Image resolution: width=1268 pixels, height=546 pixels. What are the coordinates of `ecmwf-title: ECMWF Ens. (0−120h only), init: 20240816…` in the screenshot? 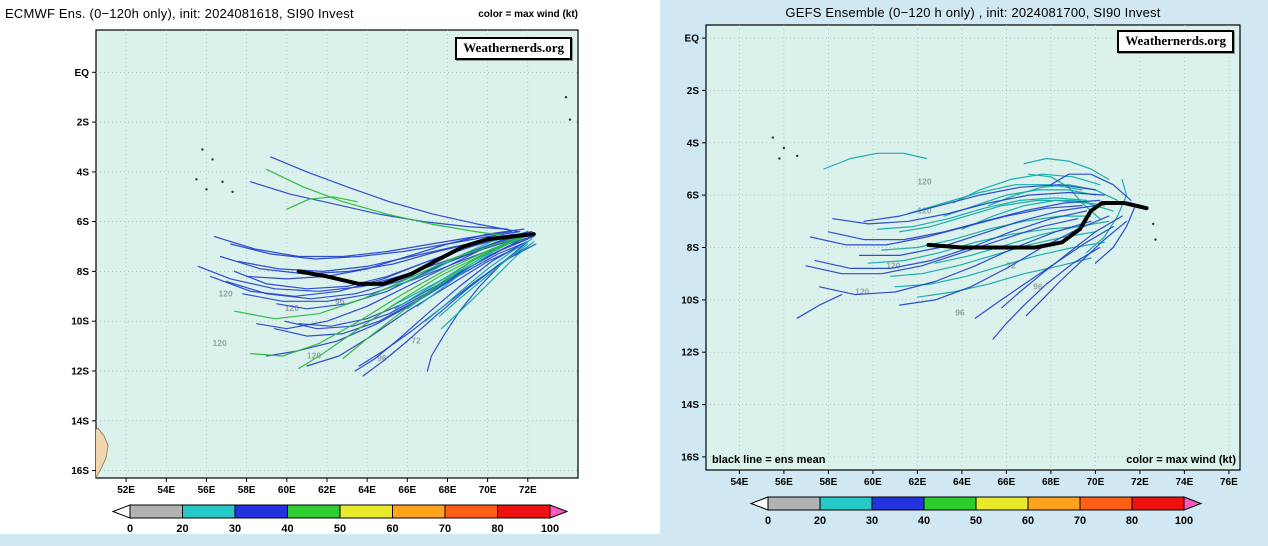 It's located at (179, 13).